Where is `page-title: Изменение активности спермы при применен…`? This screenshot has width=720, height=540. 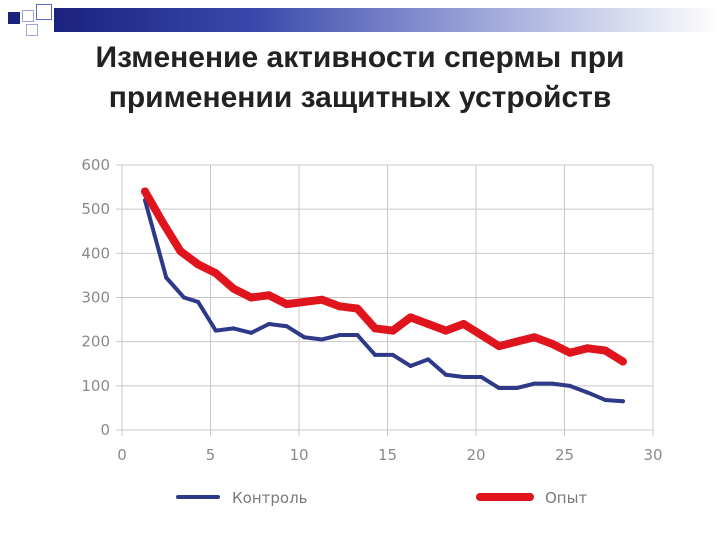 page-title: Изменение активности спермы при применен… is located at coordinates (360, 77).